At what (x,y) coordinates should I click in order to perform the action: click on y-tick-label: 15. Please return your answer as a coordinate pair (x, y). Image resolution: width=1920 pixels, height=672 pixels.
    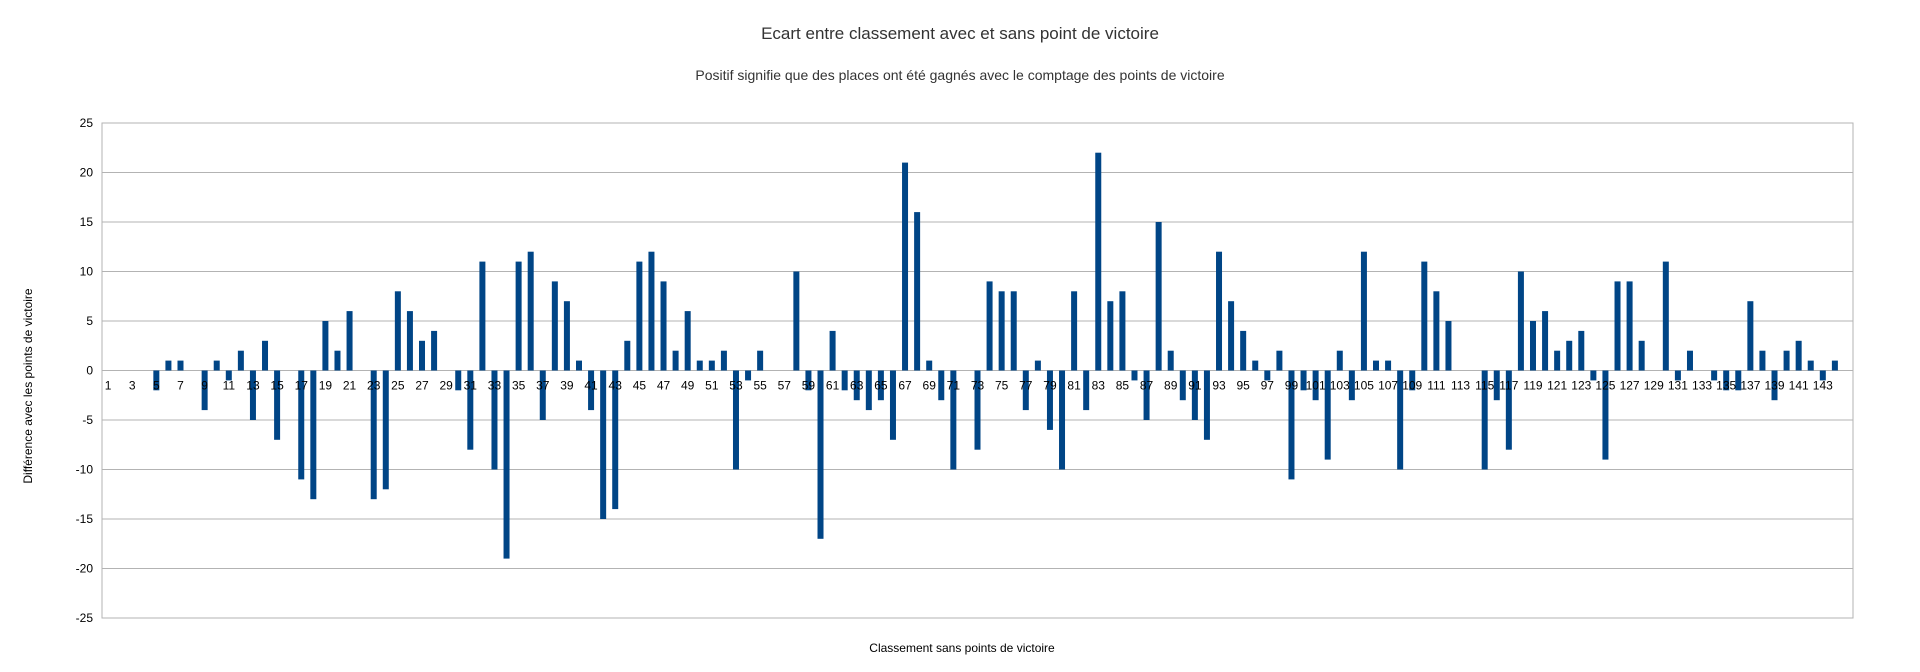
    Looking at the image, I should click on (87, 222).